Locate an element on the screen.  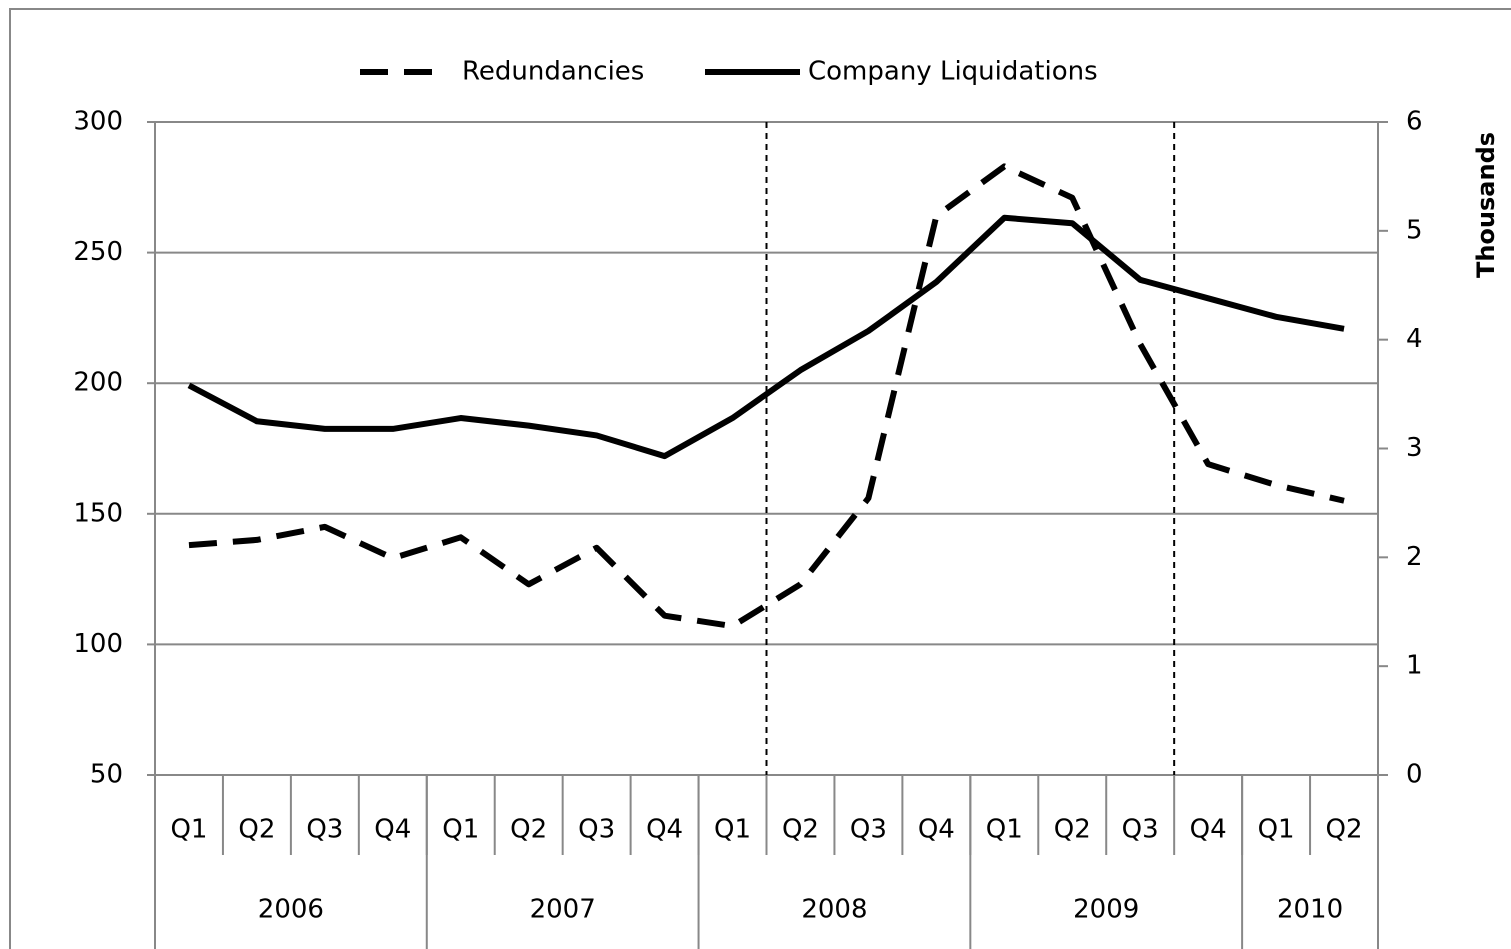
x-group-label: 2007 is located at coordinates (563, 910).